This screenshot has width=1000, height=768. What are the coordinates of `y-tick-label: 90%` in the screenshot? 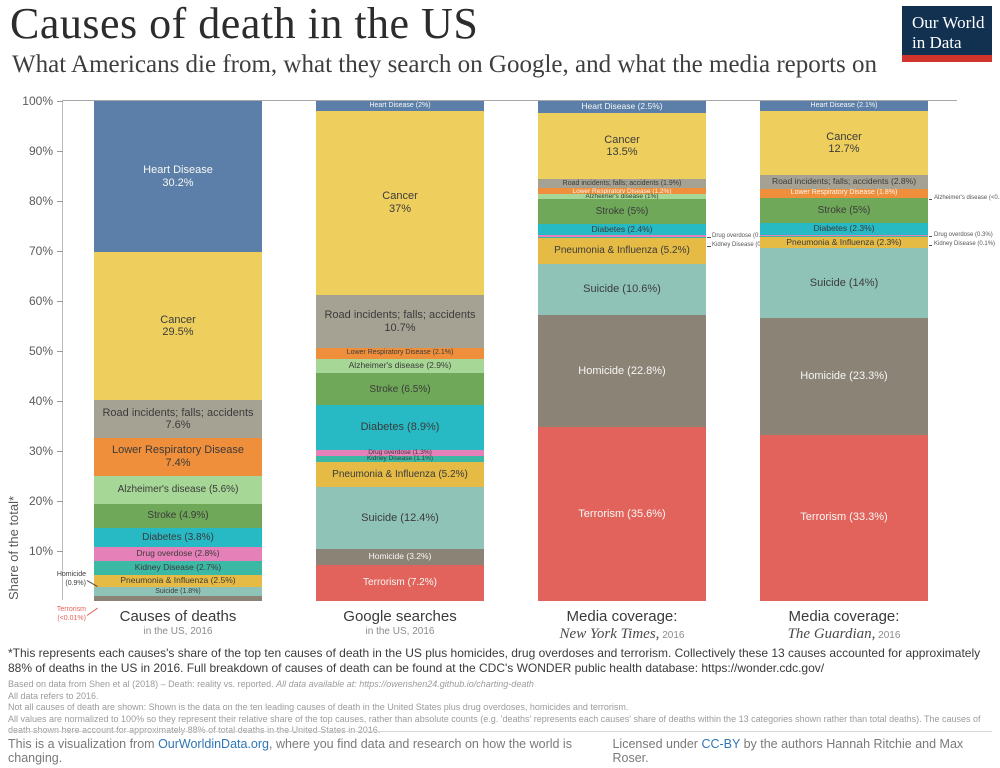 It's located at (40, 151).